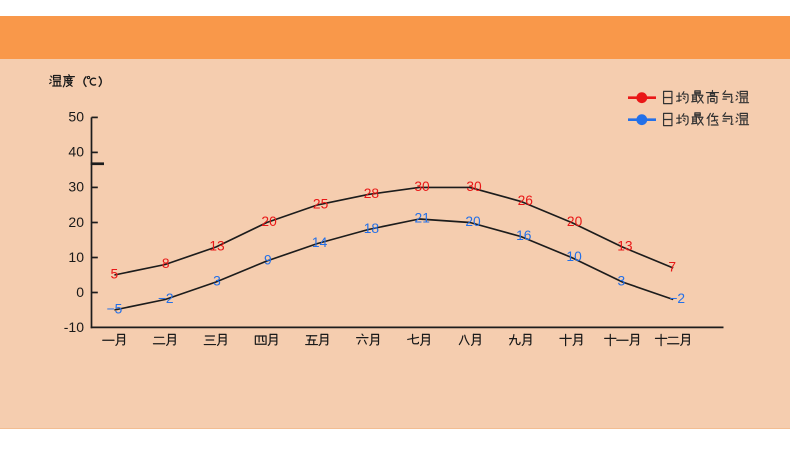 Image resolution: width=790 pixels, height=453 pixels. What do you see at coordinates (80, 292) in the screenshot?
I see `svg-text: 0` at bounding box center [80, 292].